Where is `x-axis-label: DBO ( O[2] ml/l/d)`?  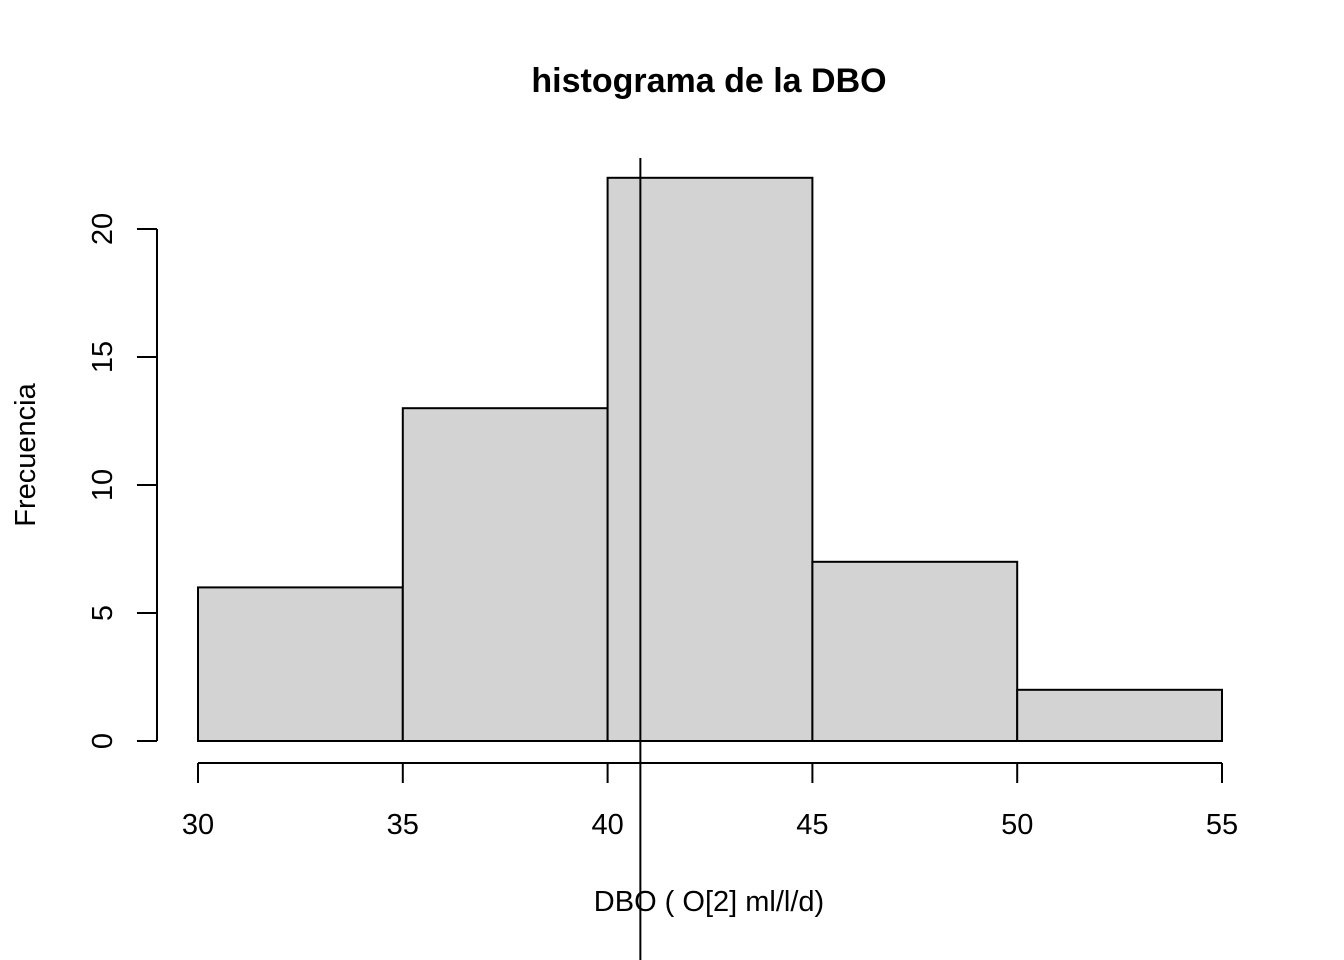
x-axis-label: DBO ( O[2] ml/l/d) is located at coordinates (709, 902).